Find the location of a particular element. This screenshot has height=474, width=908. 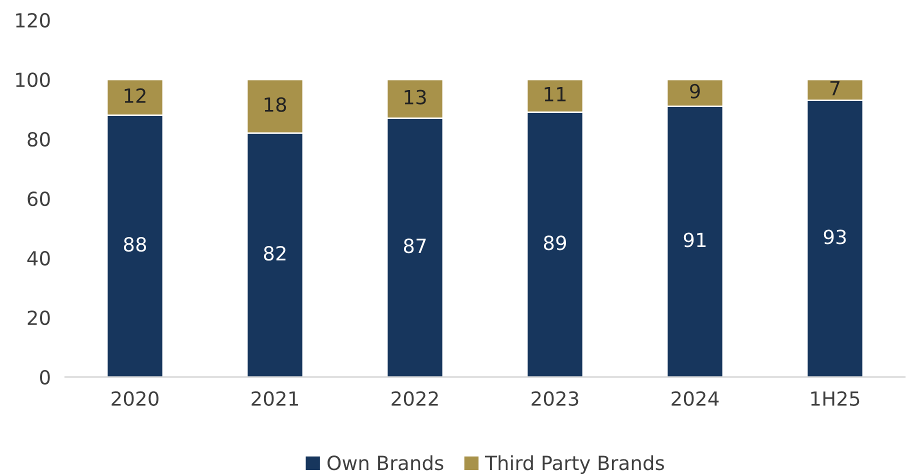

x-tick-label: 1H25 is located at coordinates (835, 398).